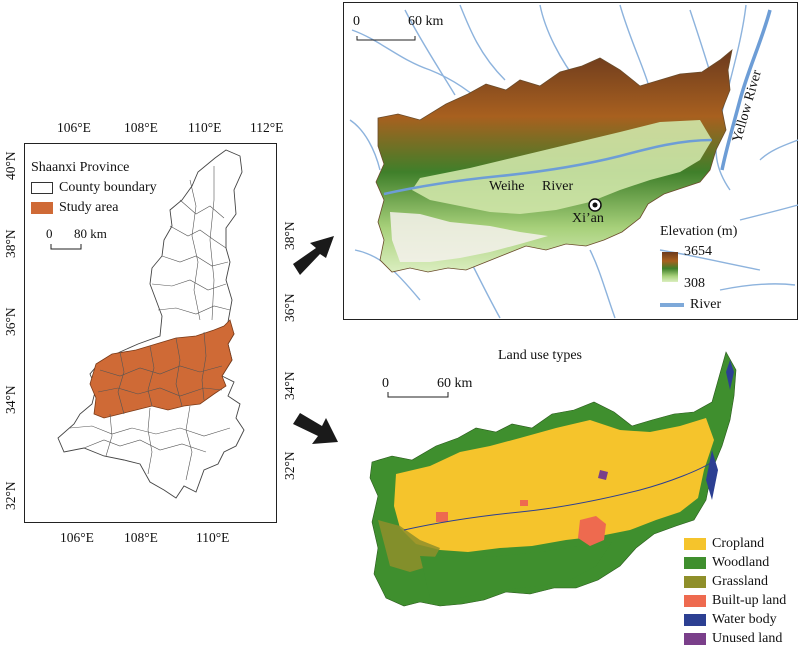  What do you see at coordinates (205, 127) in the screenshot?
I see `locator-top-lon-tick: 110°E` at bounding box center [205, 127].